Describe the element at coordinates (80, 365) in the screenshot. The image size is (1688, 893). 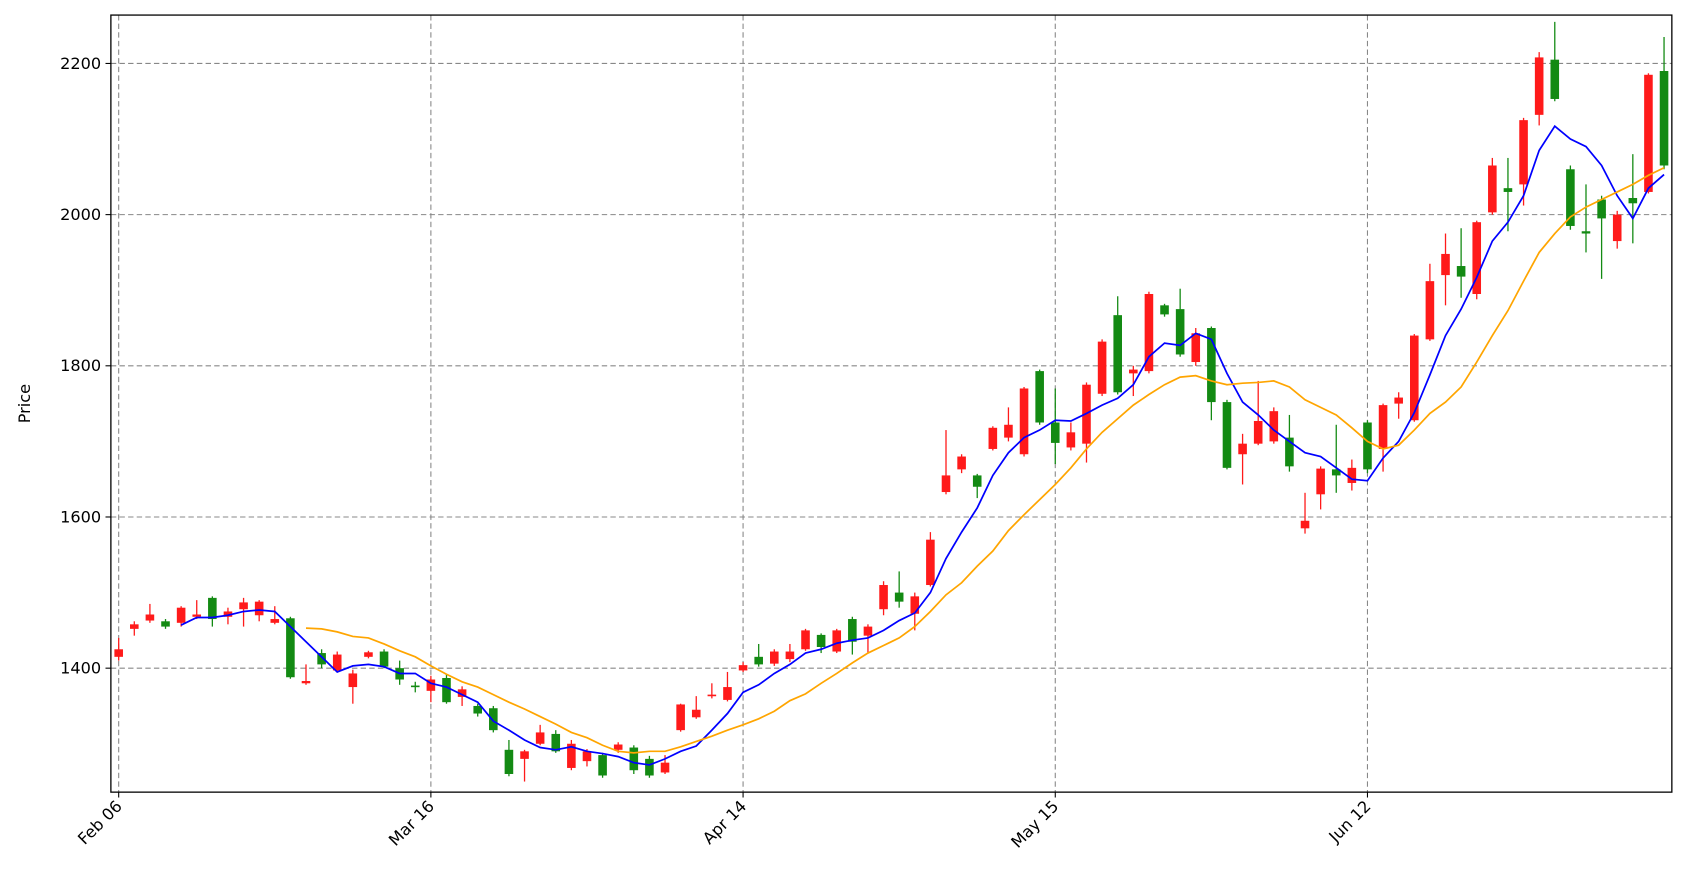
I see `y-tick-label: 1800` at that location.